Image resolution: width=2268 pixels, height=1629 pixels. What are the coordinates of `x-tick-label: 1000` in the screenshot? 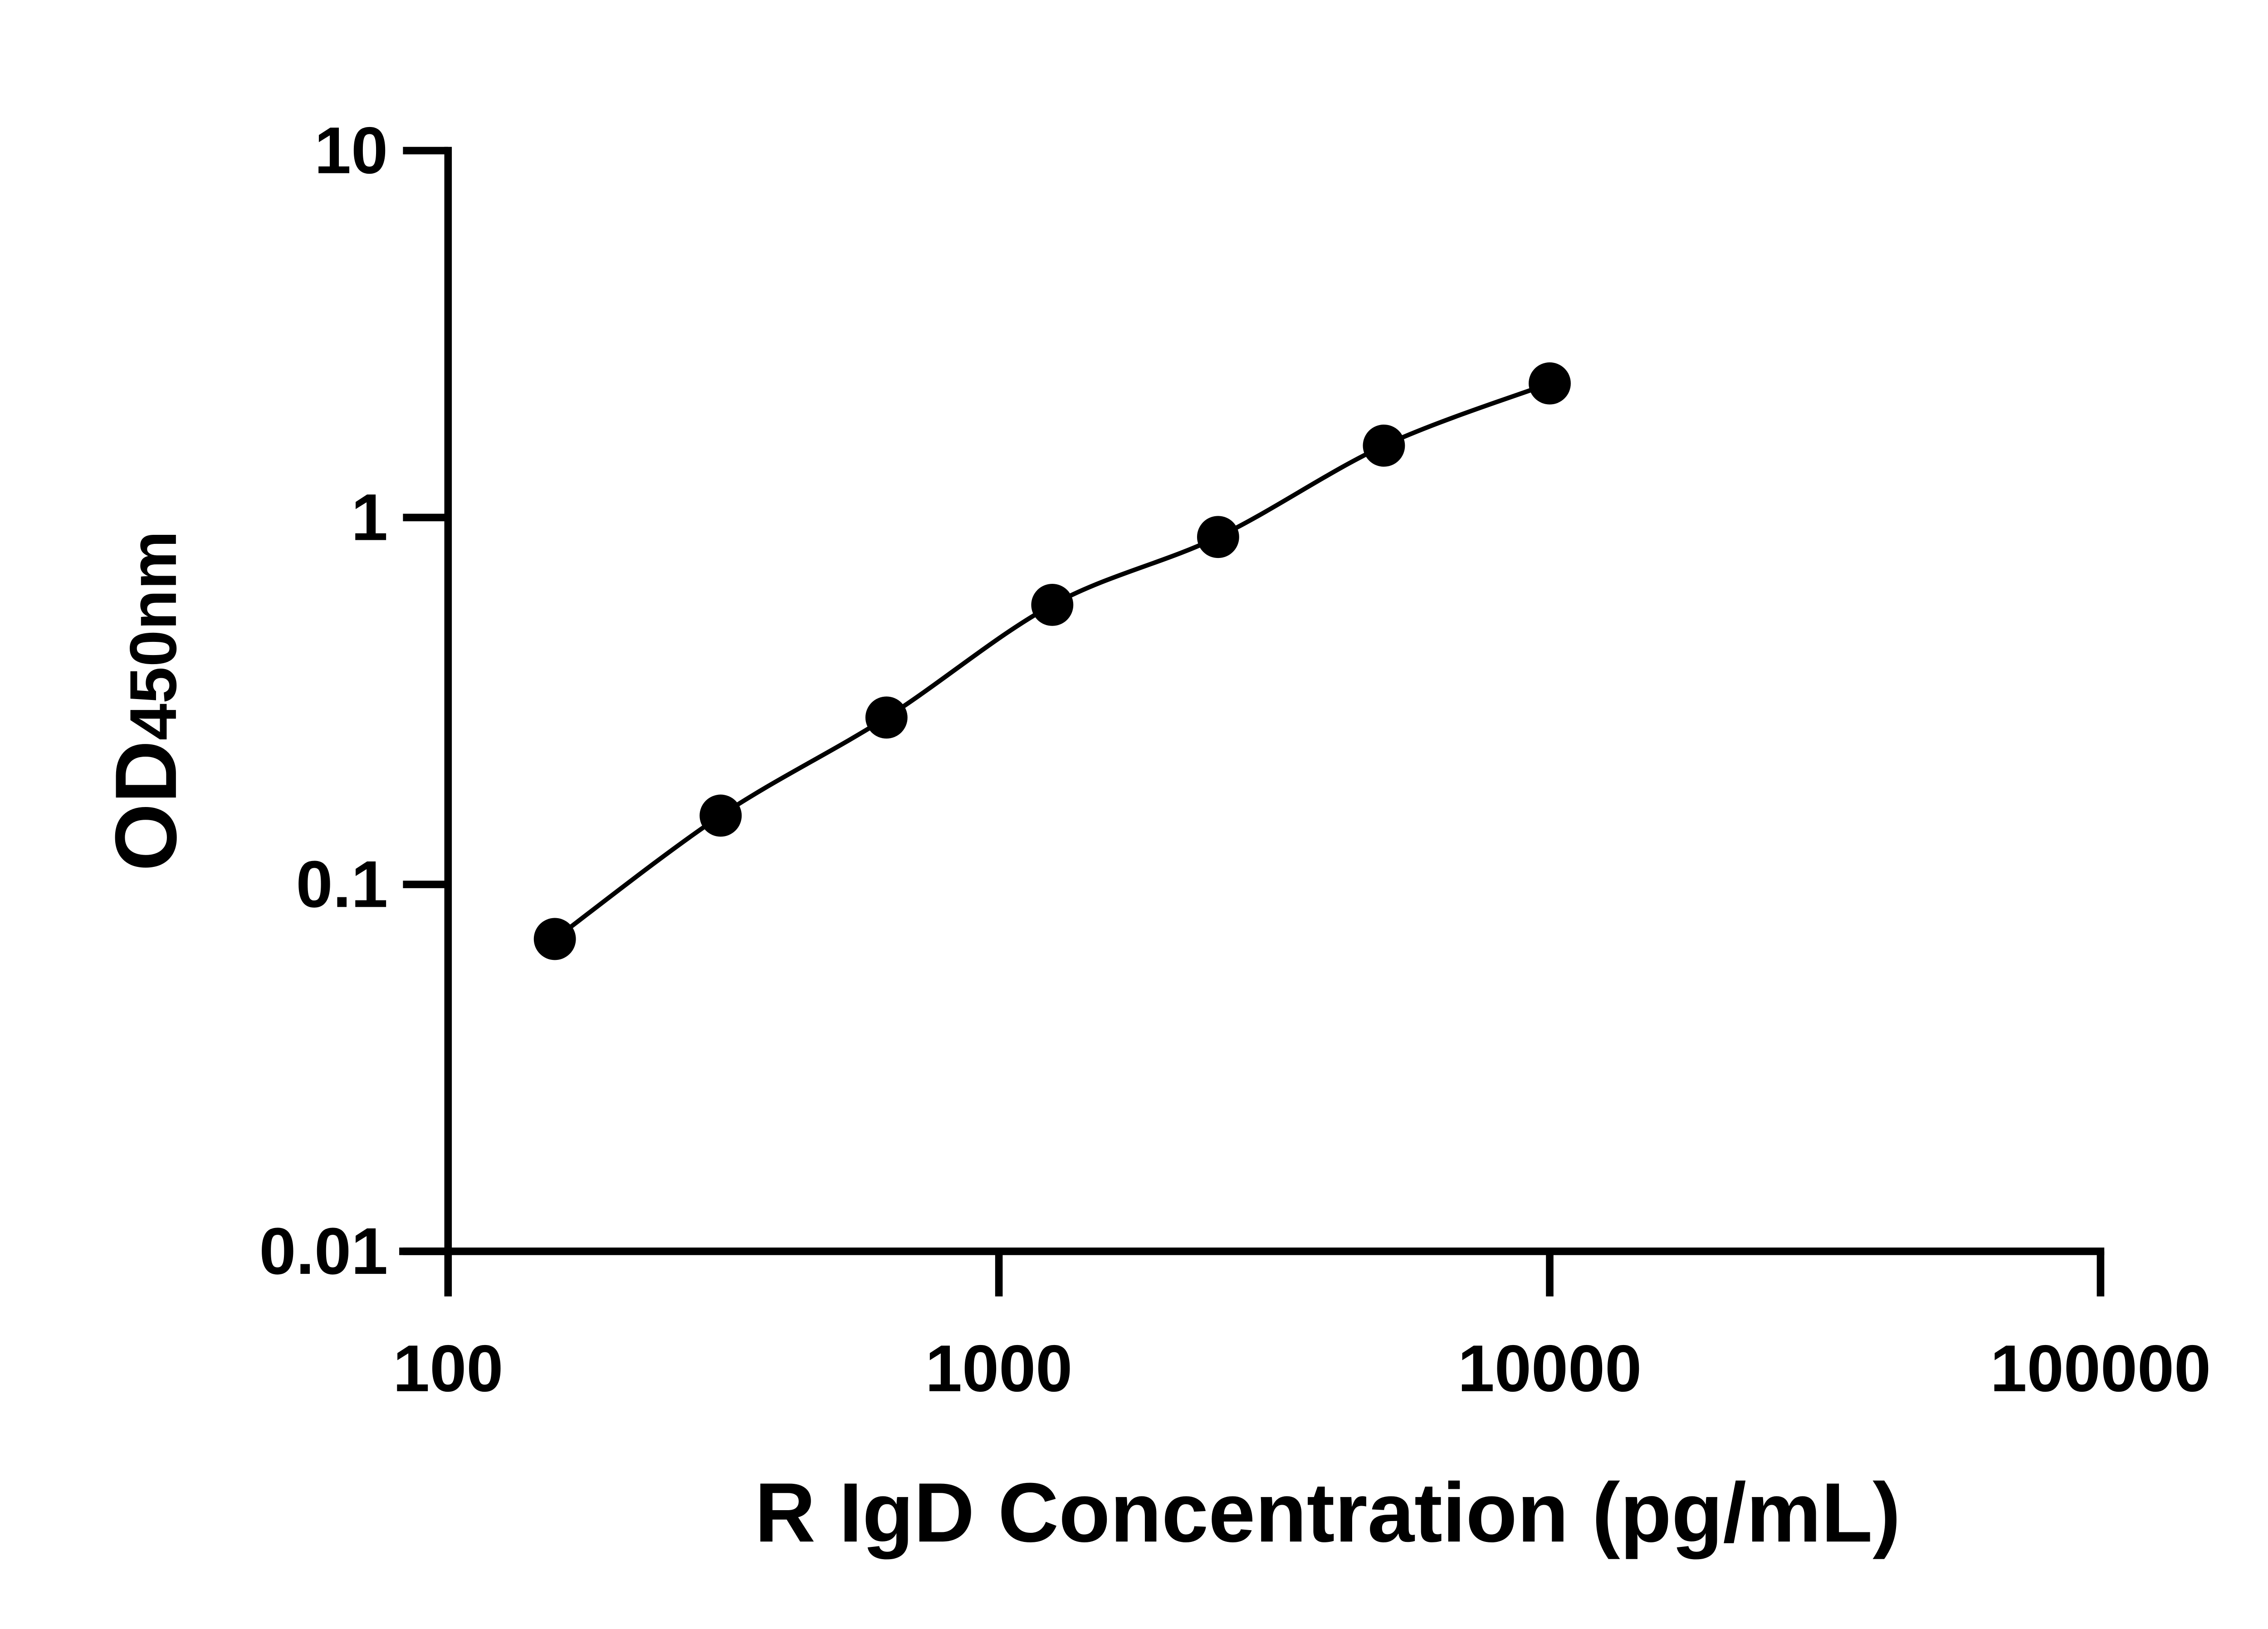 It's located at (999, 1368).